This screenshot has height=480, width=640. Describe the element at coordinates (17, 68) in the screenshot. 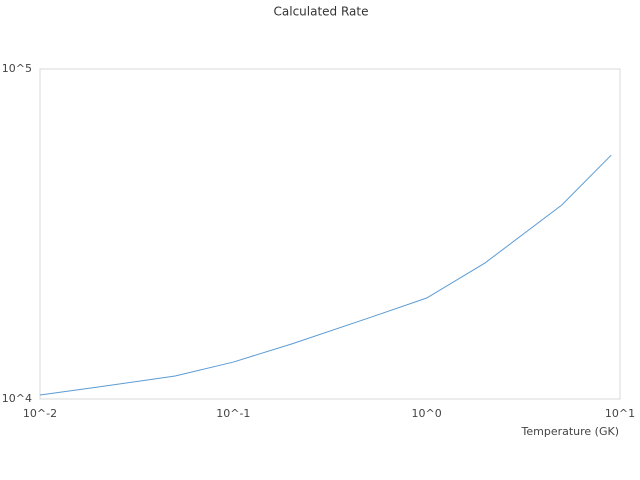

I see `y-tick-label: 10^5` at that location.